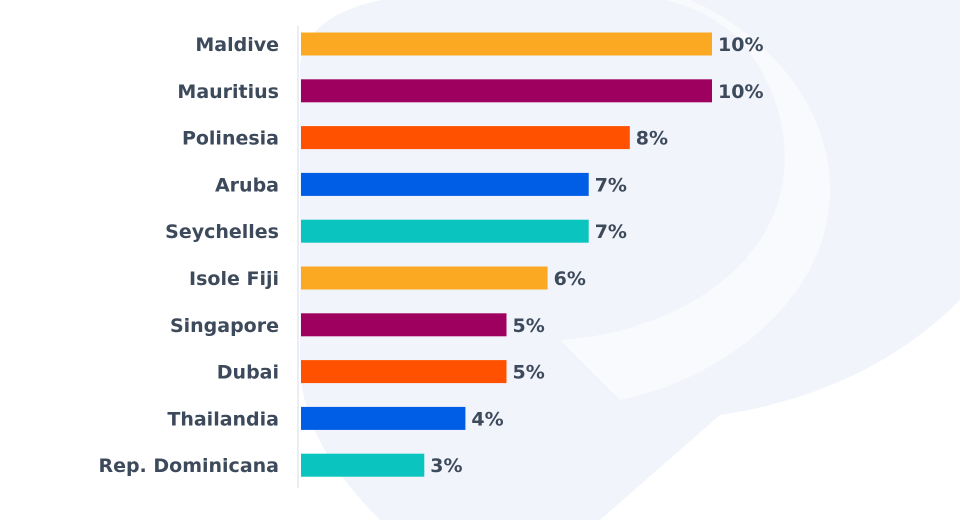 This screenshot has height=520, width=960. What do you see at coordinates (234, 279) in the screenshot?
I see `category-label: Isole Fiji` at bounding box center [234, 279].